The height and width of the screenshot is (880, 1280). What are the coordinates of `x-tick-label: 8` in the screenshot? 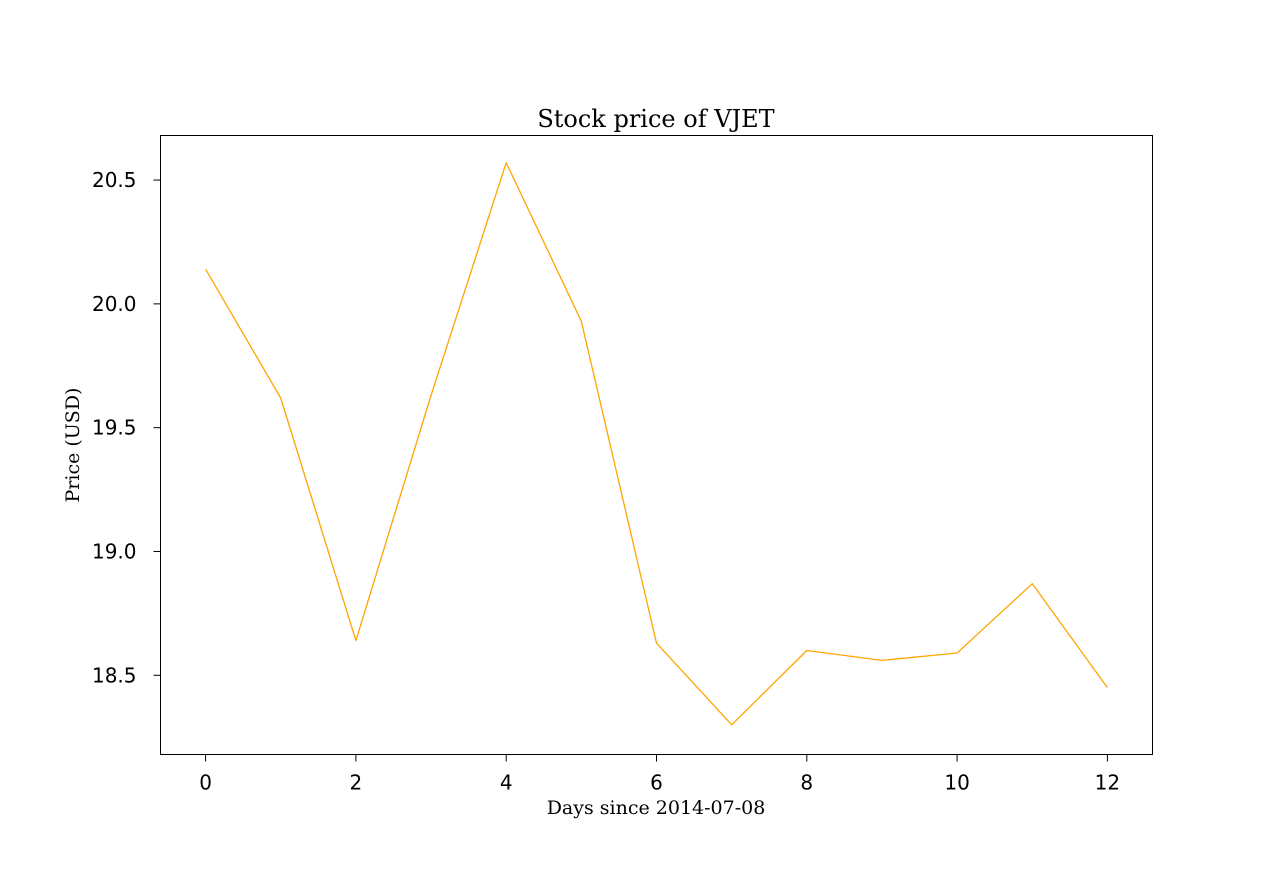 It's located at (806, 783).